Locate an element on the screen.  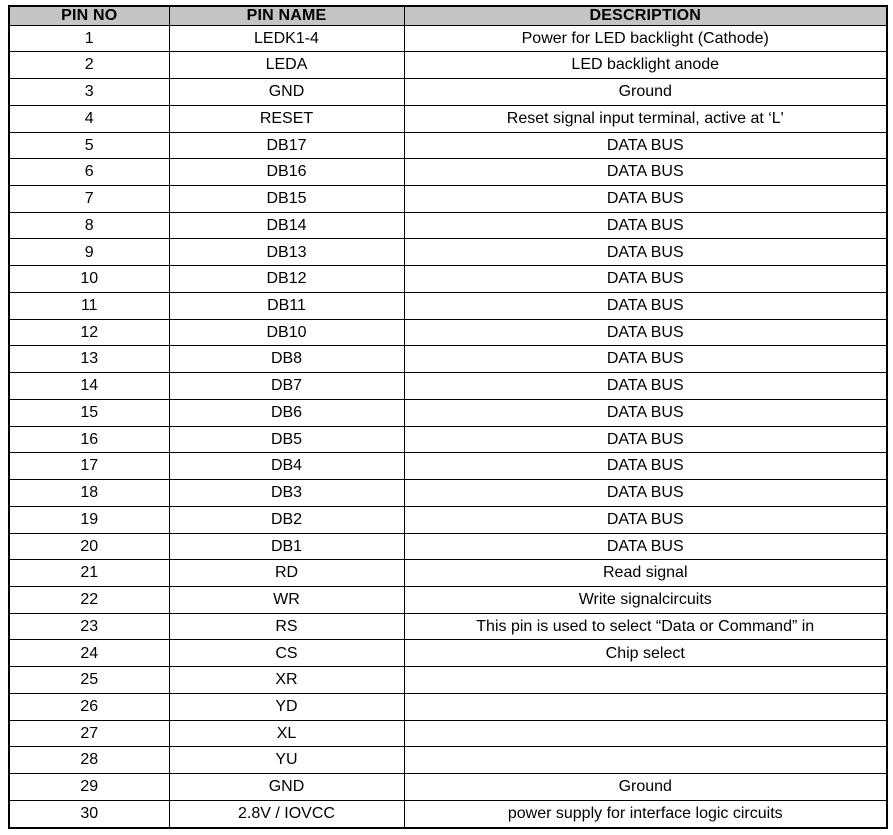
table-row: 7 DB15 DATA BUS is located at coordinates (448, 199).